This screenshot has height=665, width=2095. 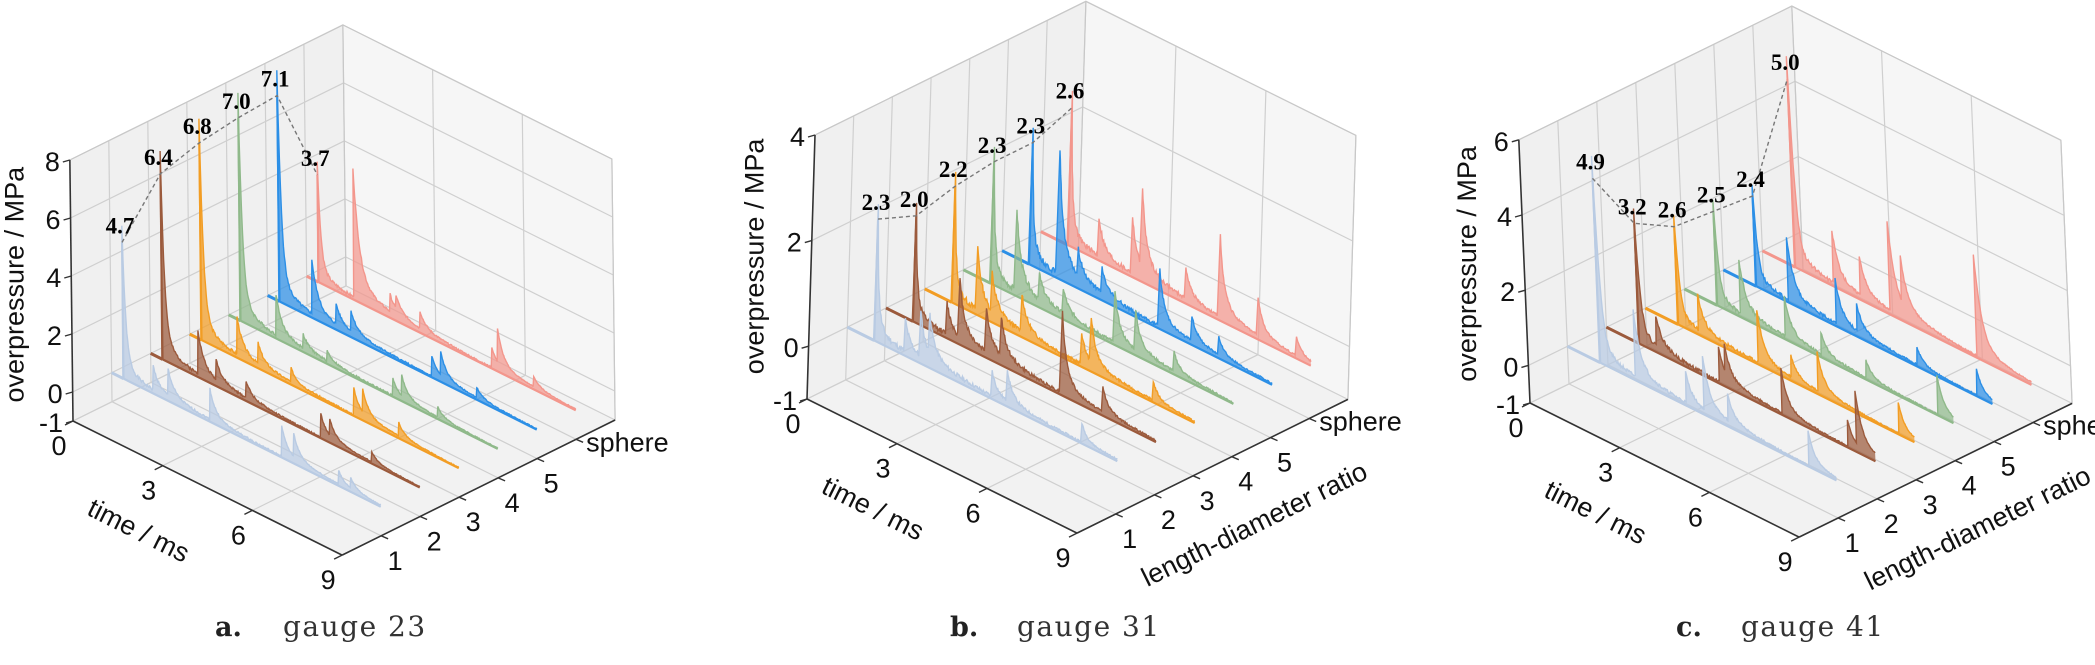 I want to click on peak-label-sphere: 5.0, so click(x=1785, y=62).